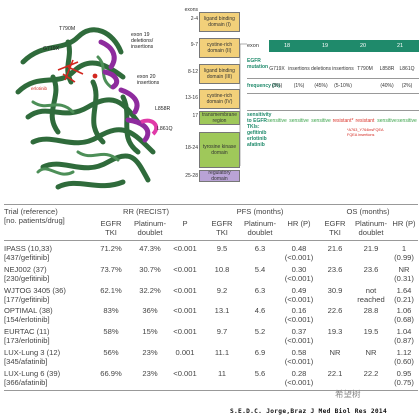  I want to click on cell-os-hr: 1.06 (0.68), so click(404, 315).